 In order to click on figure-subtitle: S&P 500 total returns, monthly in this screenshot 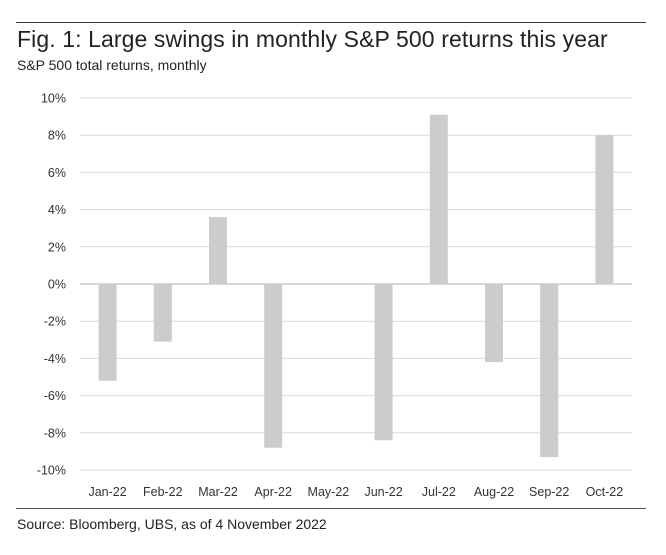, I will do `click(112, 65)`.